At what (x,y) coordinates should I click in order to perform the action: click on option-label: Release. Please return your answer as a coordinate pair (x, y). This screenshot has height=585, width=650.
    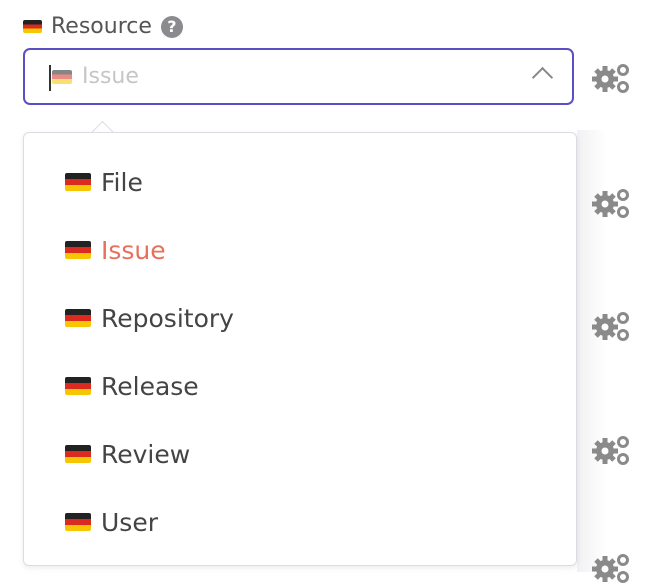
    Looking at the image, I should click on (150, 386).